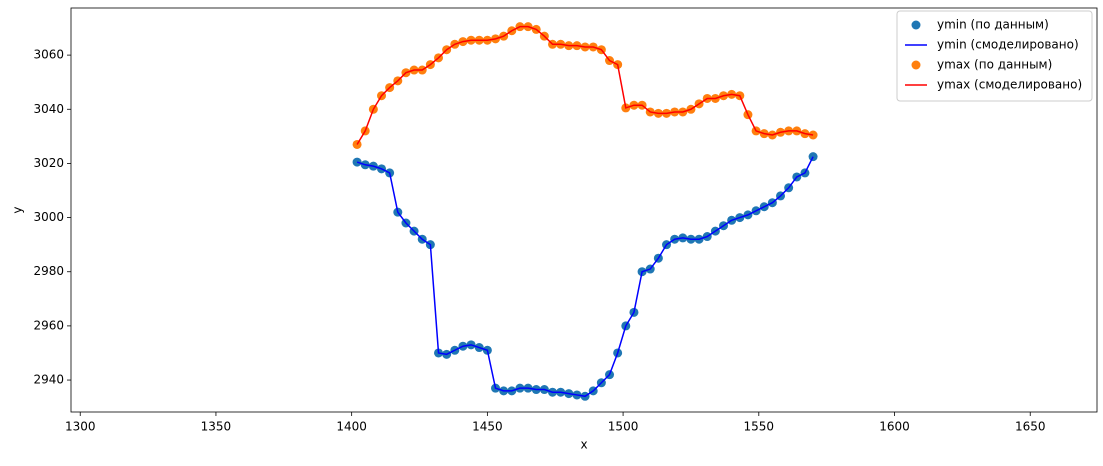 The width and height of the screenshot is (1103, 466). I want to click on x-tick-label: 1600, so click(894, 427).